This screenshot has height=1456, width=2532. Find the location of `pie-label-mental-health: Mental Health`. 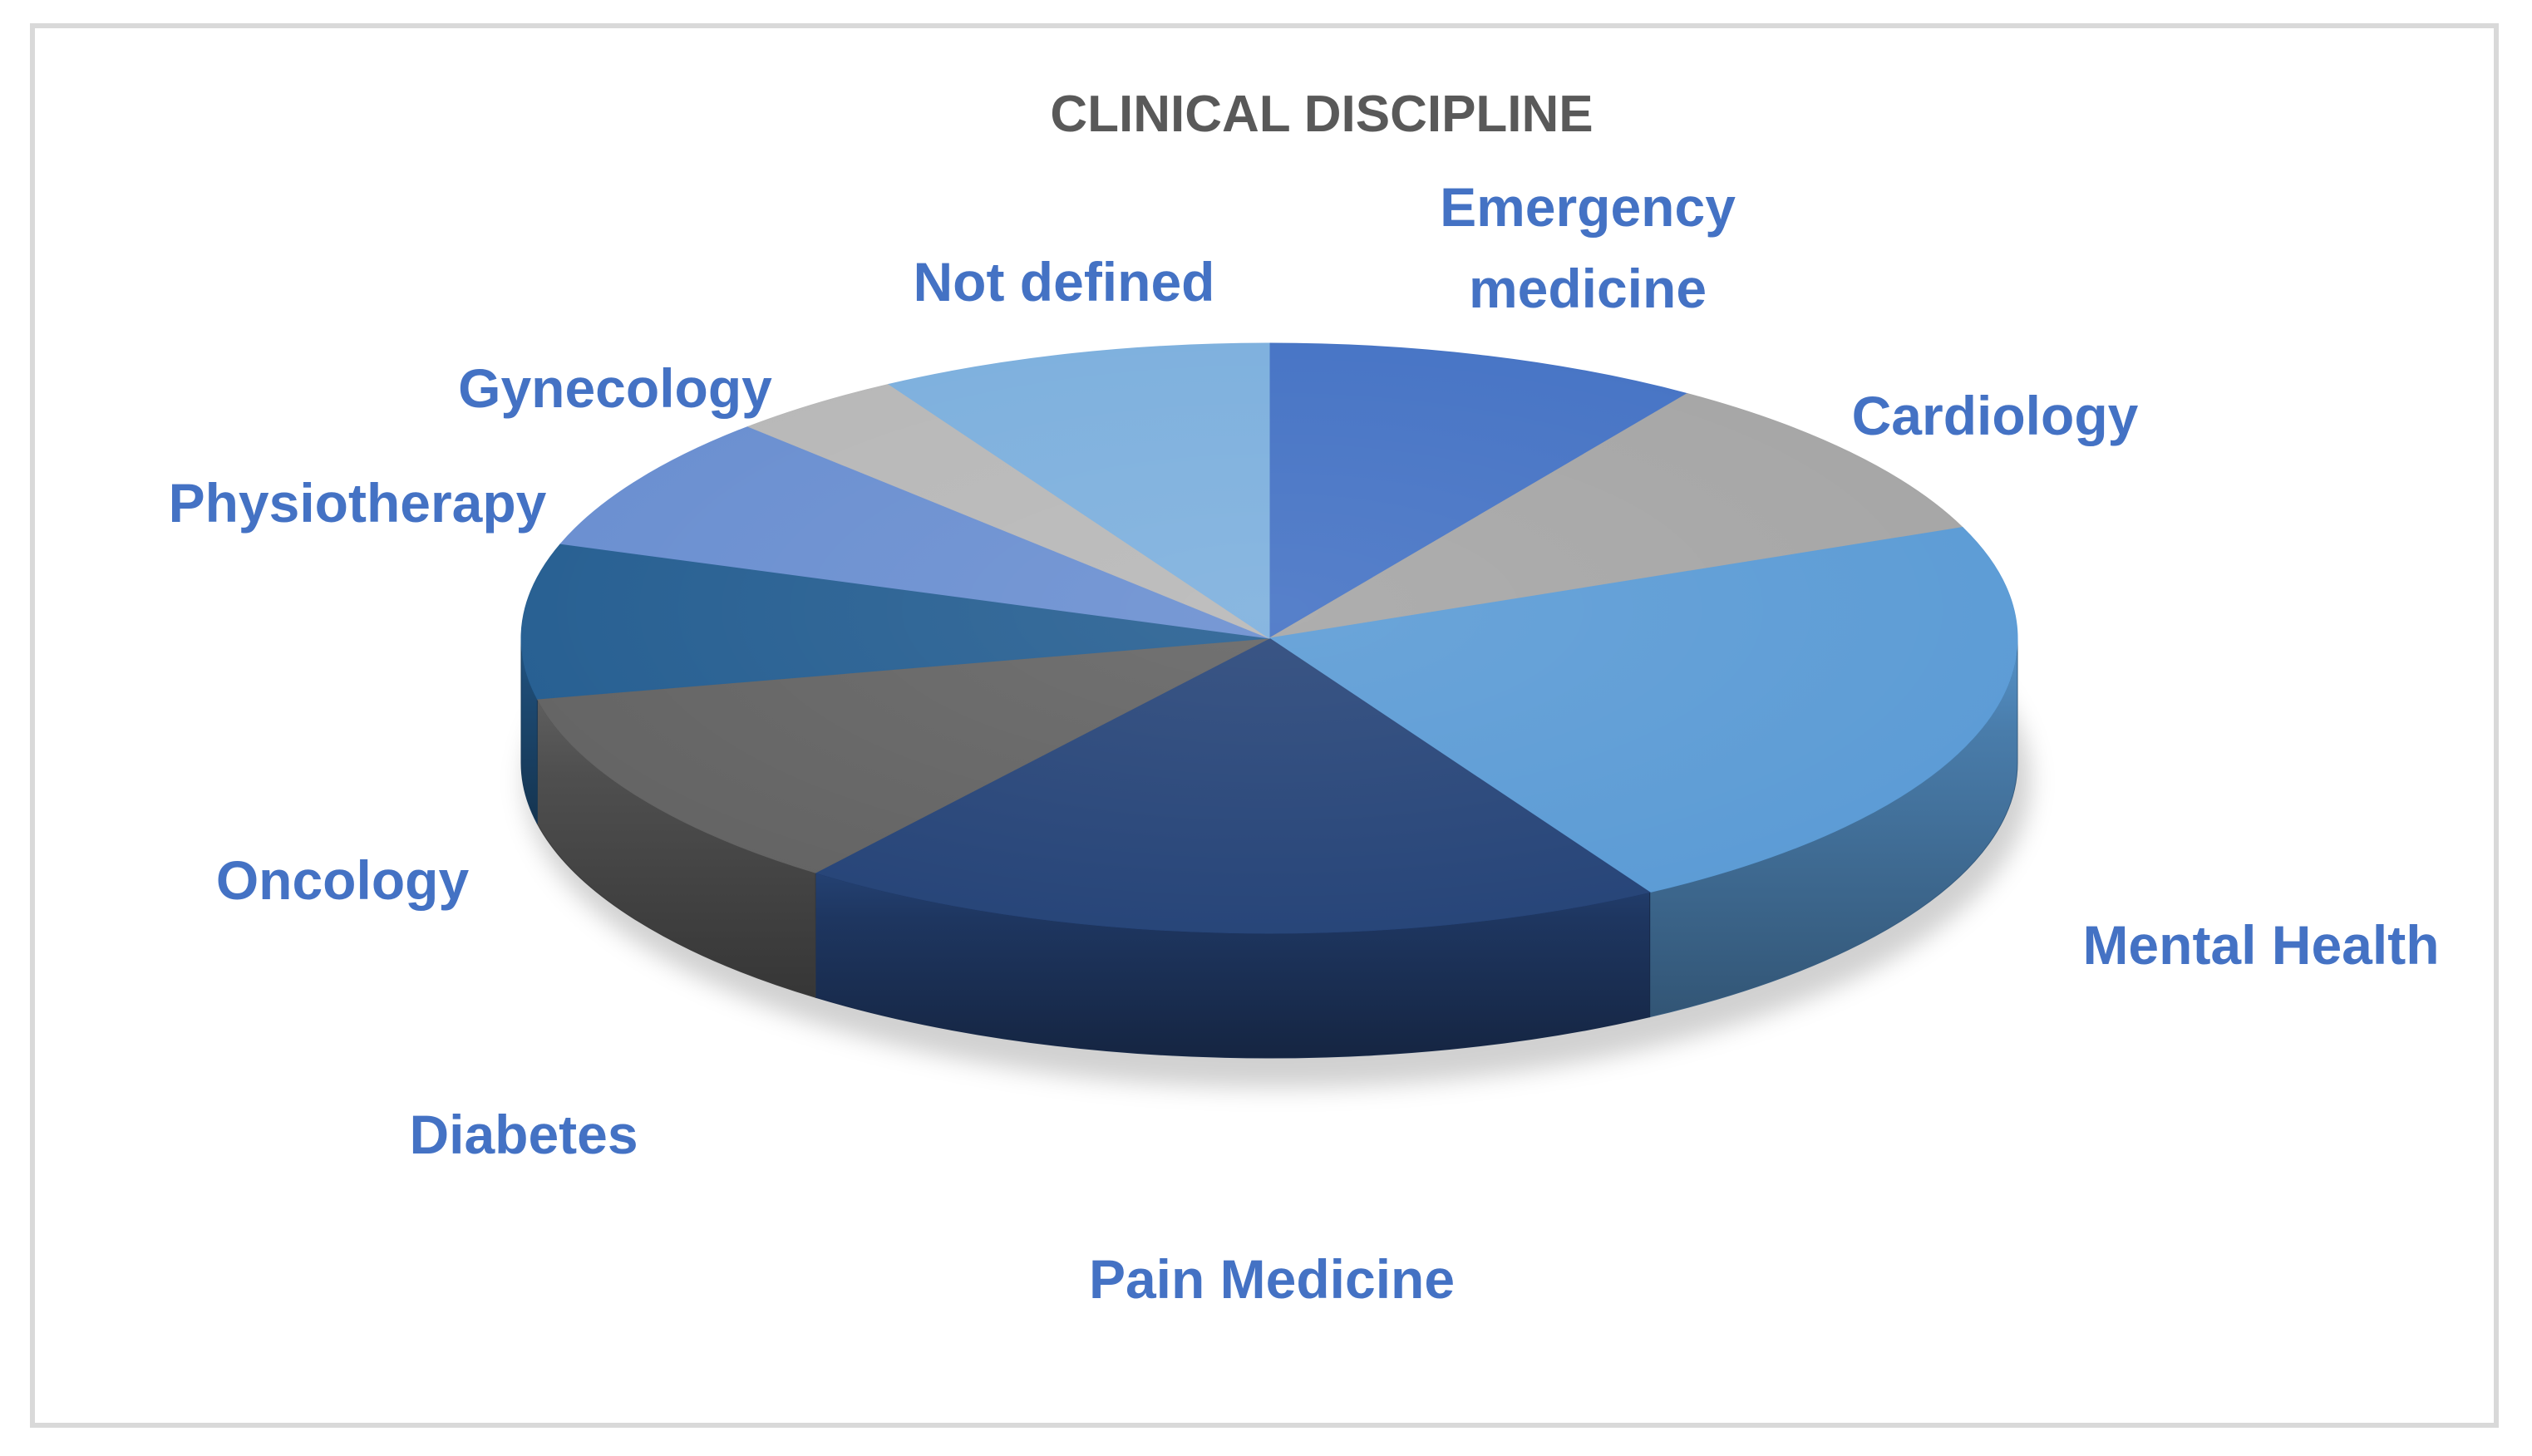

pie-label-mental-health: Mental Health is located at coordinates (2260, 945).